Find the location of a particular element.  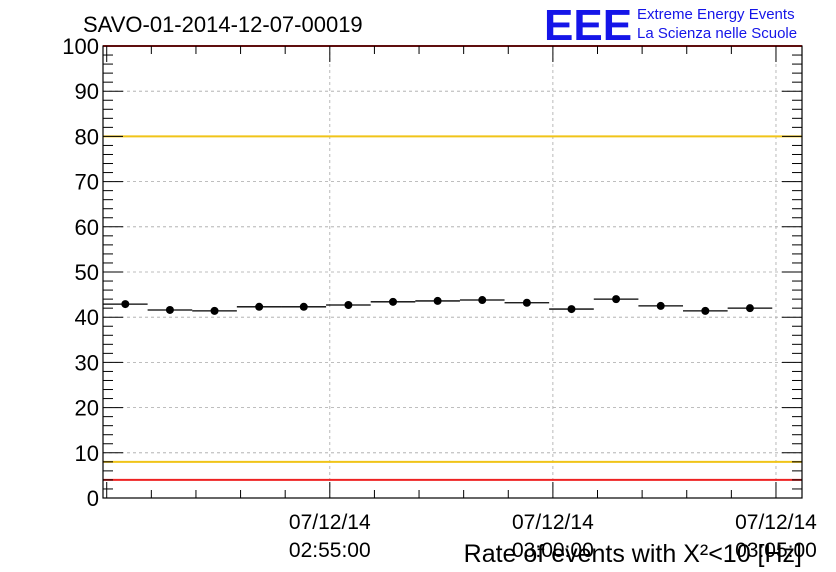

y-axis-labels: 0 10 20 30 40 50 60 70 80 90 100 is located at coordinates (80, 272).